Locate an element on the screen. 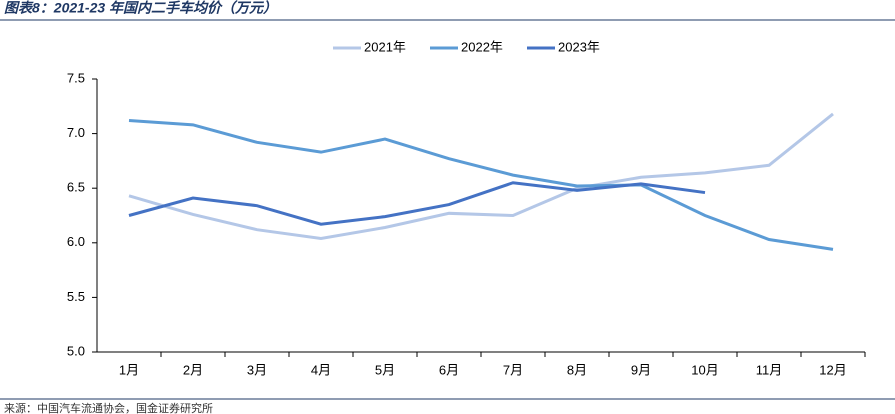 The height and width of the screenshot is (414, 895). legend-label: 2023年 is located at coordinates (579, 46).